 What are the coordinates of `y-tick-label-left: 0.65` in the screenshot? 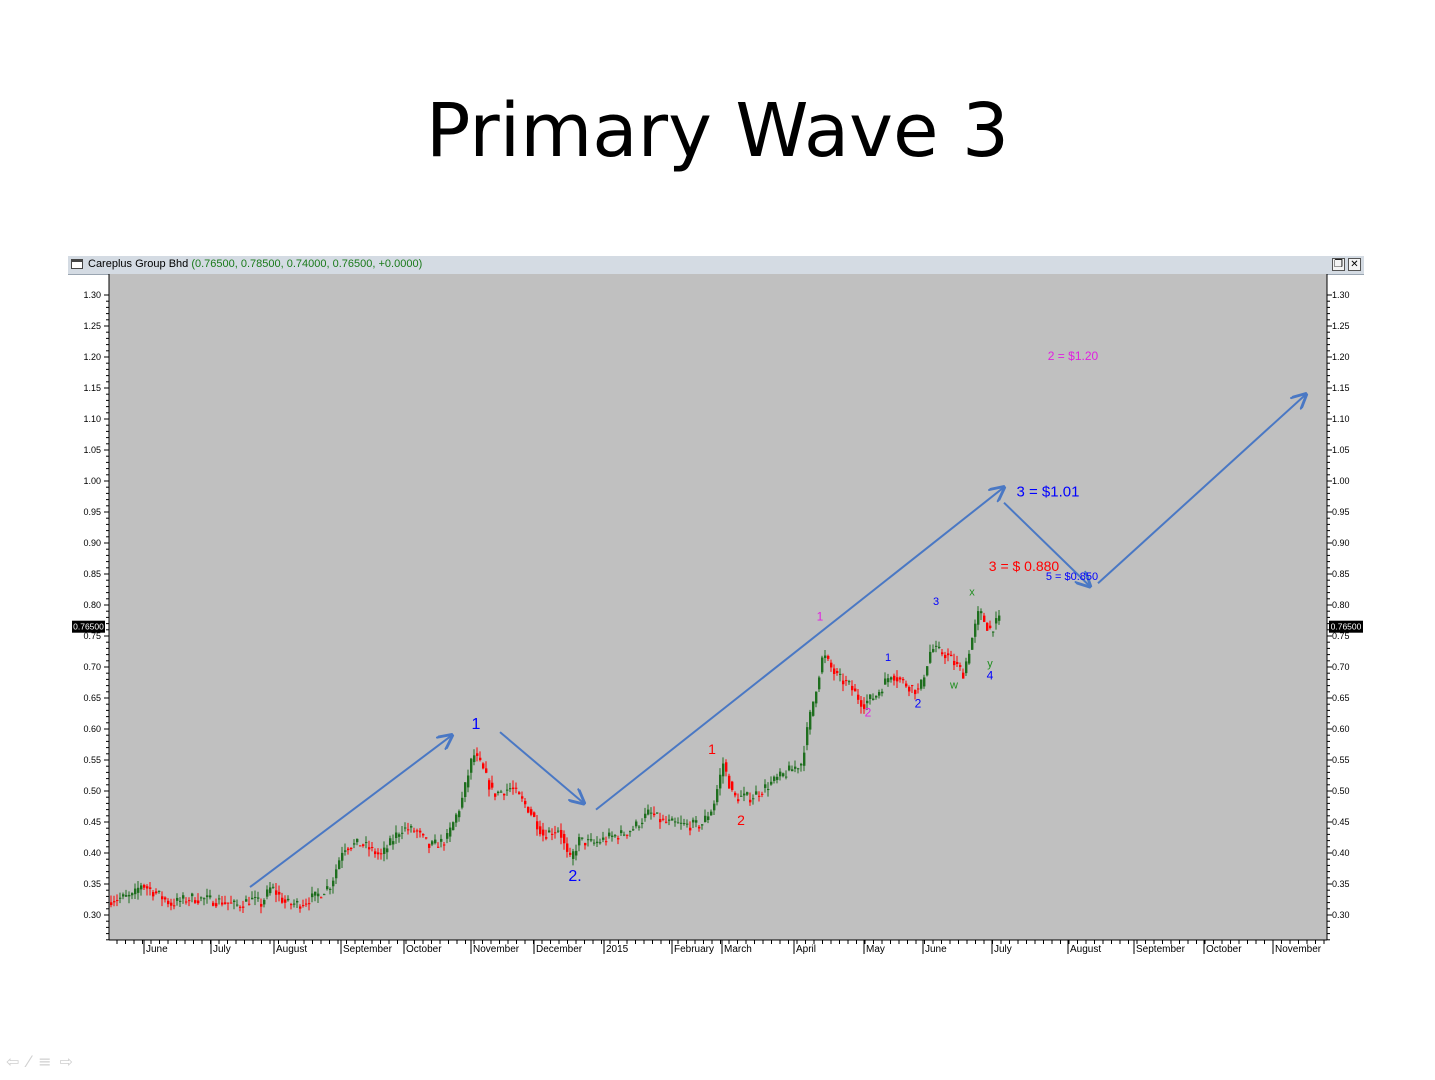 It's located at (92, 698).